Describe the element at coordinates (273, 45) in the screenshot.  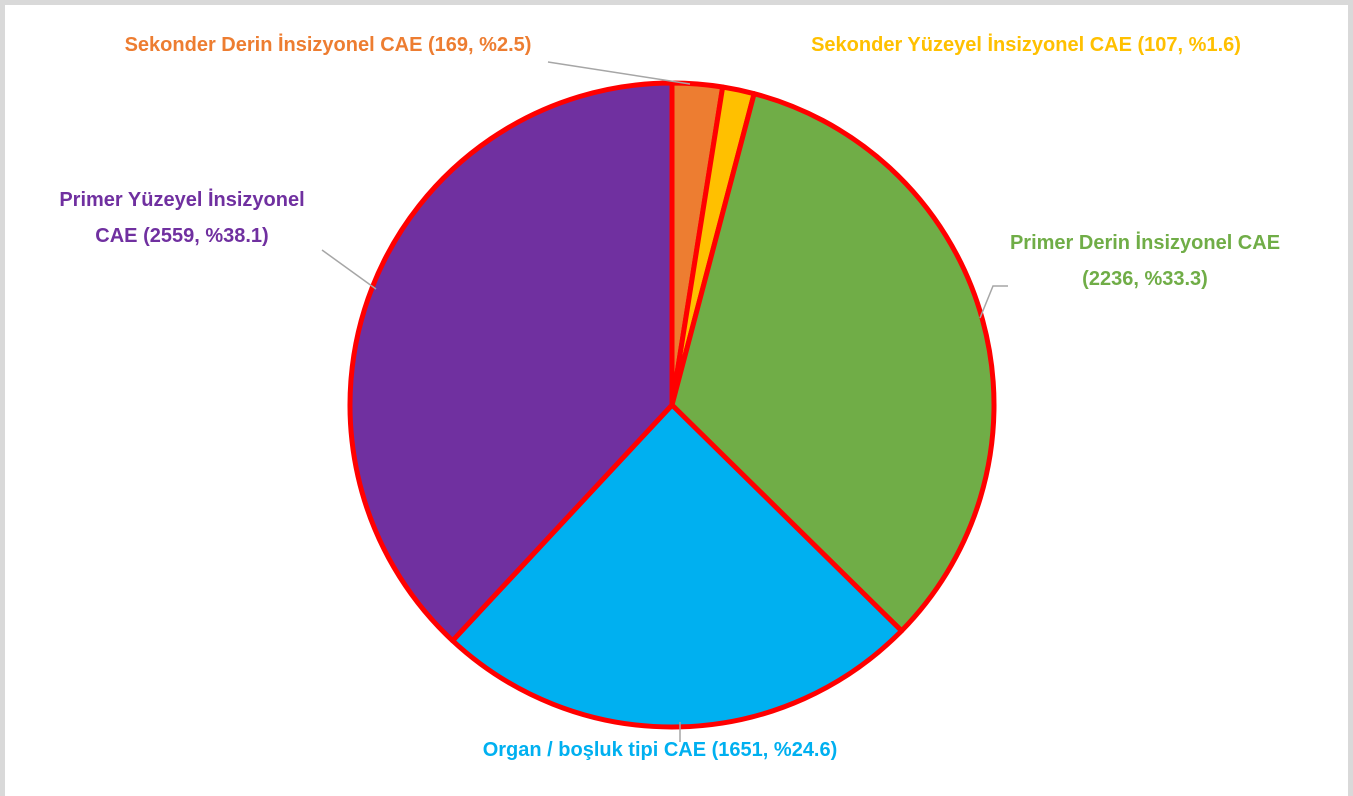
I see `category-name: Sekonder Derin İnsizyonel CAE` at that location.